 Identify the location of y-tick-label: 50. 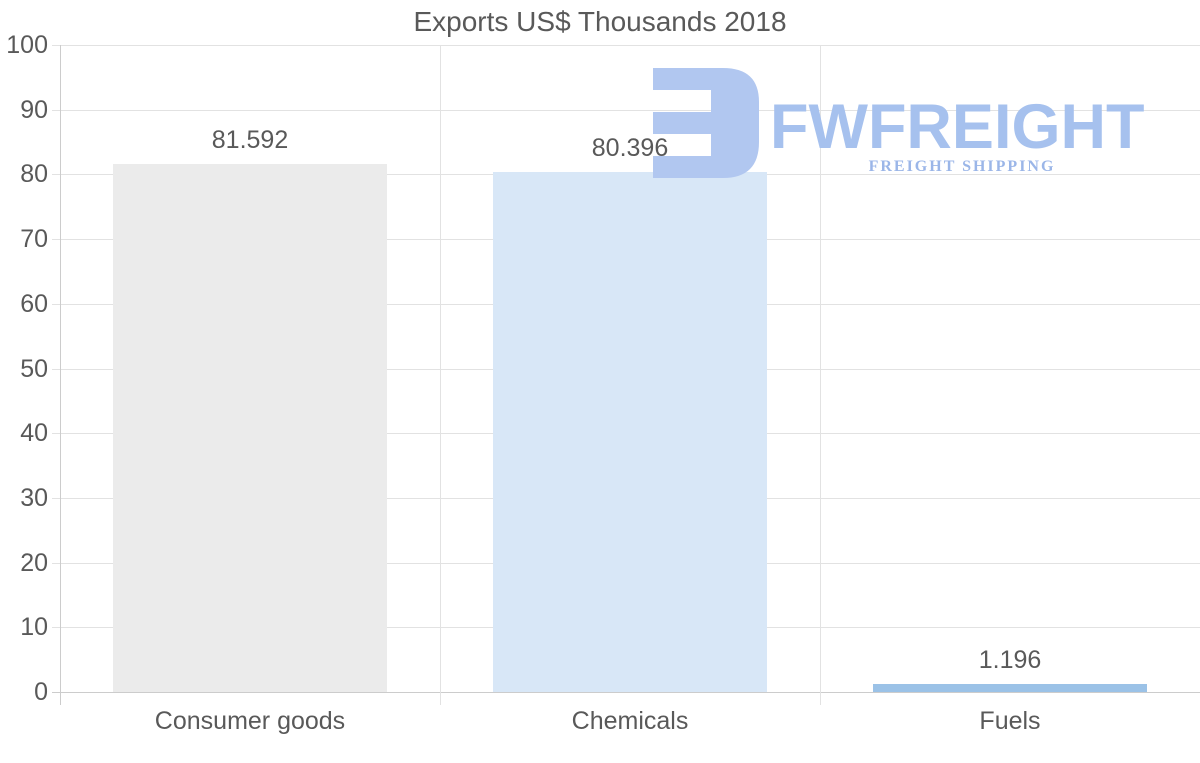
(34, 369).